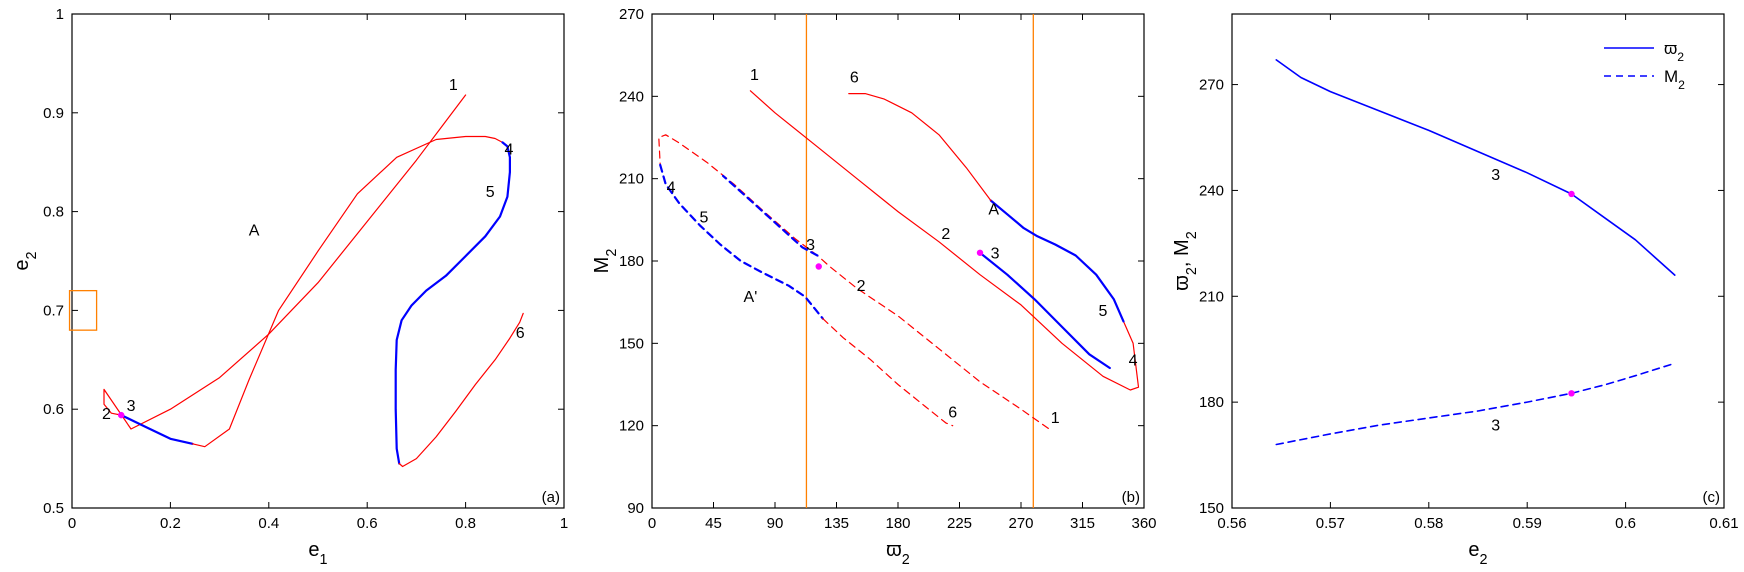  What do you see at coordinates (1712, 497) in the screenshot?
I see `panel-tag-c: (c)` at bounding box center [1712, 497].